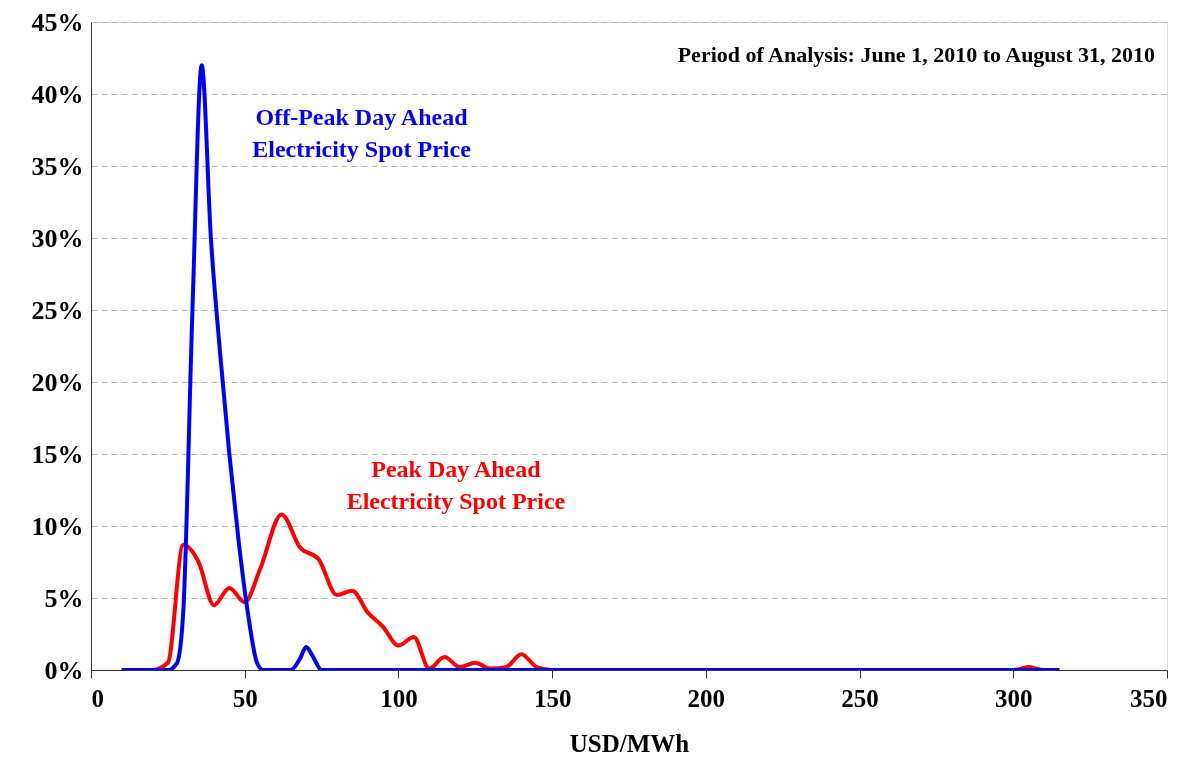  Describe the element at coordinates (706, 698) in the screenshot. I see `x-tick-label: 200` at that location.